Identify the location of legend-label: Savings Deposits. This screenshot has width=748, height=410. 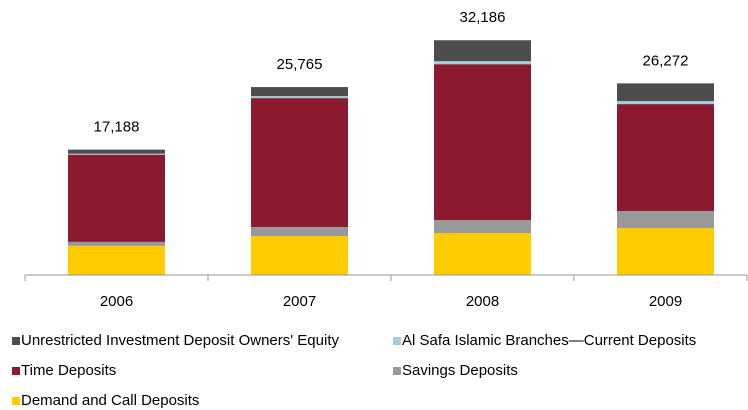
(460, 370).